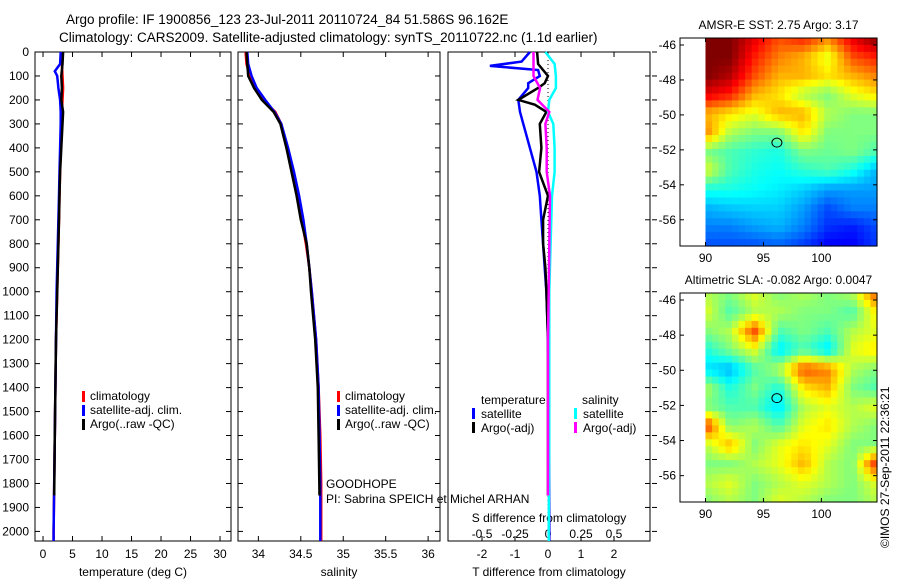 This screenshot has height=580, width=900. I want to click on y-tick-label: 0, so click(25, 52).